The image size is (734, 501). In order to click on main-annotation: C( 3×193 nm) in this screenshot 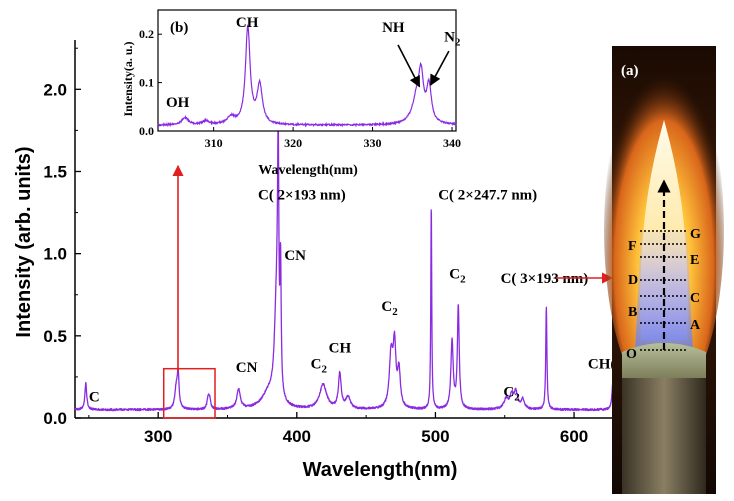, I will do `click(545, 279)`.